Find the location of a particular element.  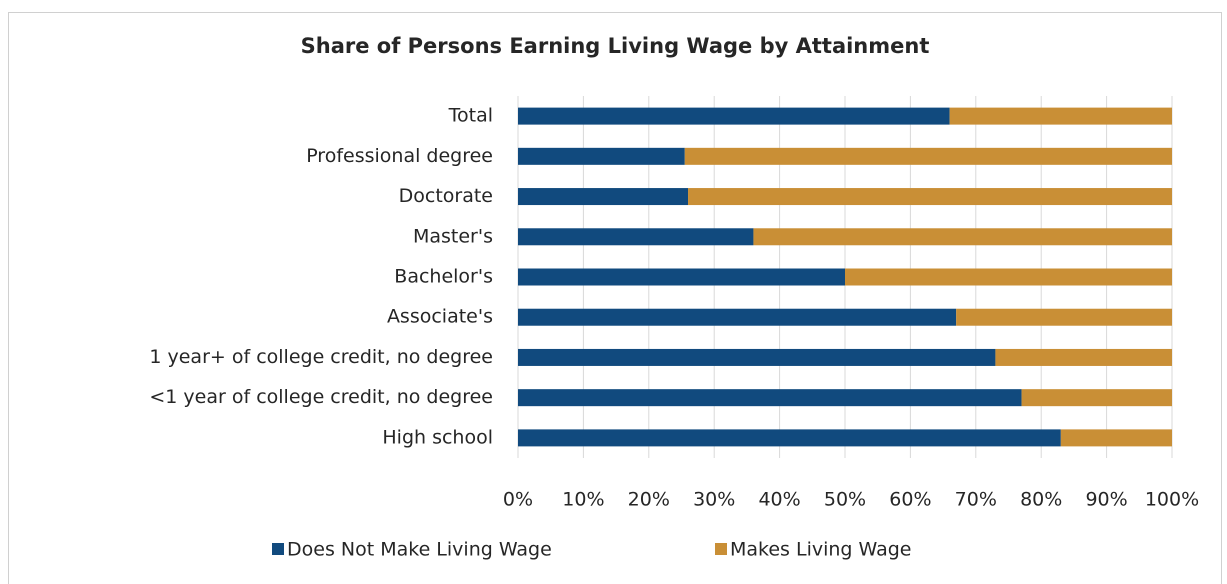

y-tick-label: Professional degree is located at coordinates (399, 156).